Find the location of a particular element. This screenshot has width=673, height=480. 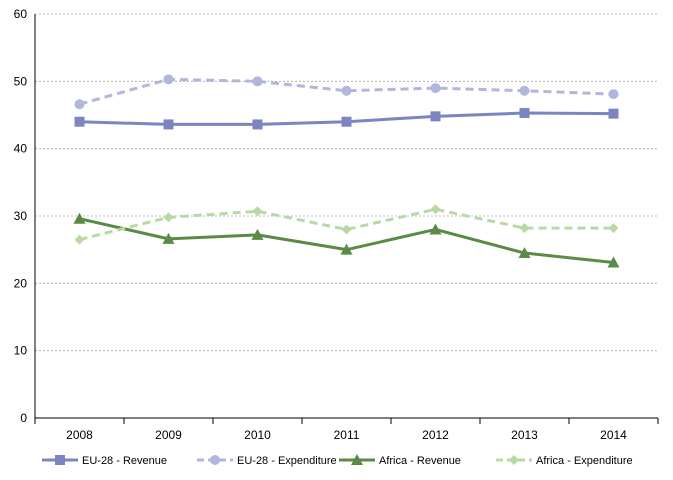

x-tick-label: 2013 is located at coordinates (524, 435).